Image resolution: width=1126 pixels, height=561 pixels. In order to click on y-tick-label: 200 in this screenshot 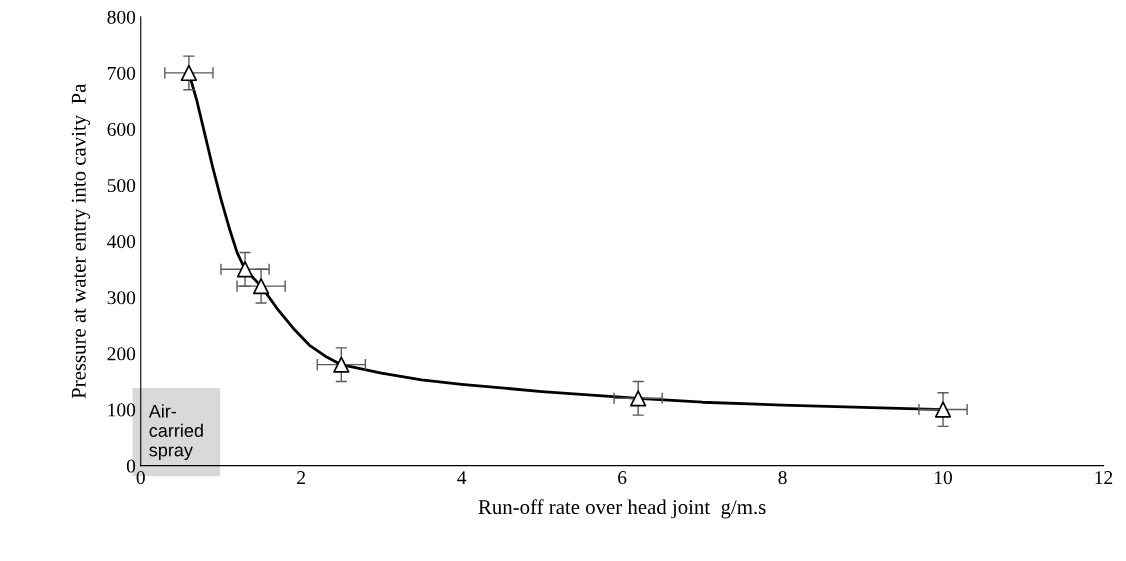, I will do `click(121, 354)`.